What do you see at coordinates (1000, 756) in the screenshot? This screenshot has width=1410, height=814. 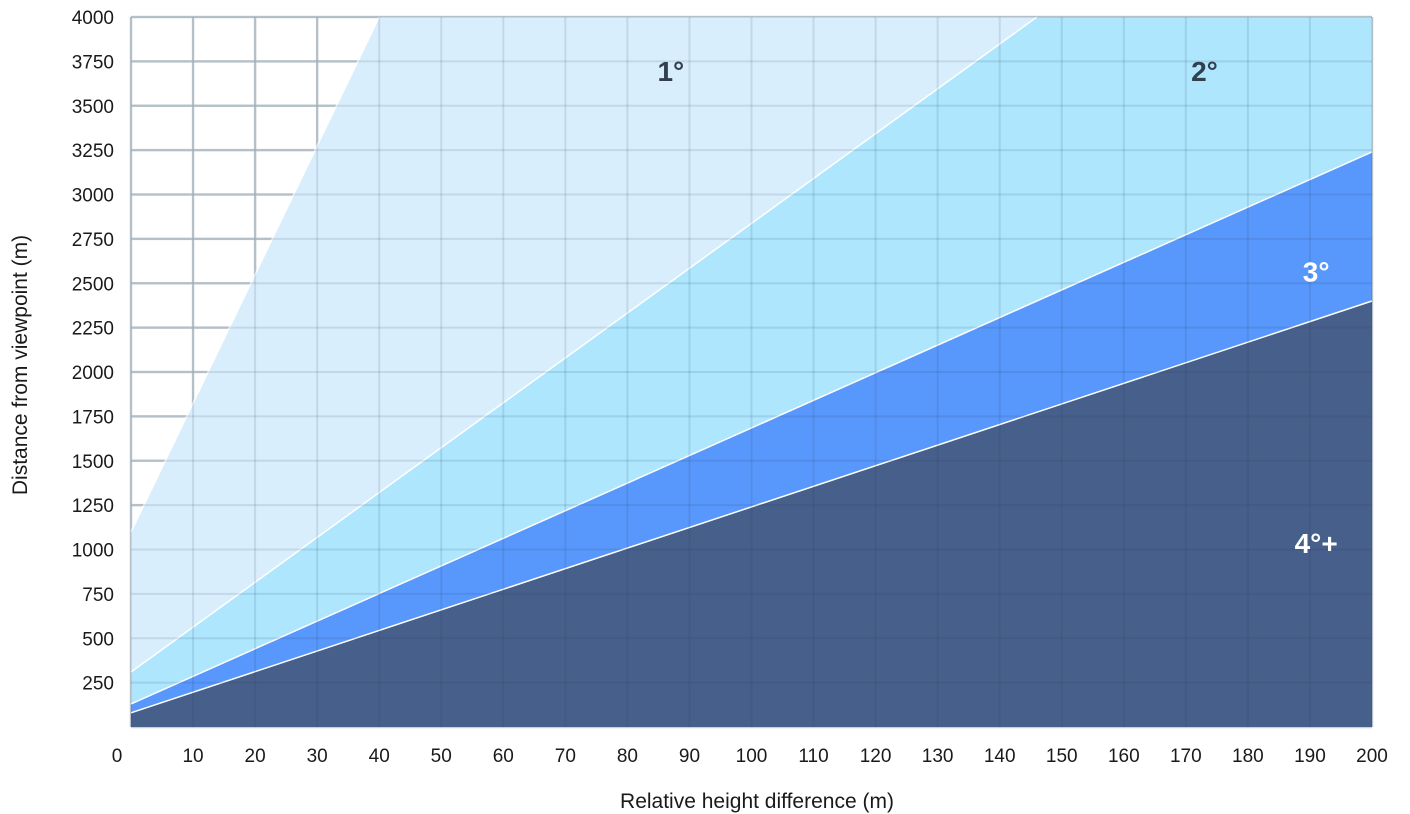 I see `x-tick-label-14: 140` at bounding box center [1000, 756].